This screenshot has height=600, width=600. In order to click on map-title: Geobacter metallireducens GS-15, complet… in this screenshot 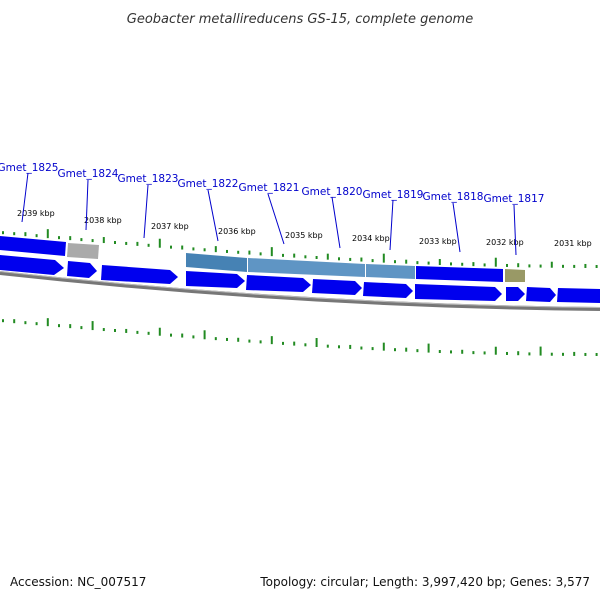, I will do `click(300, 19)`.